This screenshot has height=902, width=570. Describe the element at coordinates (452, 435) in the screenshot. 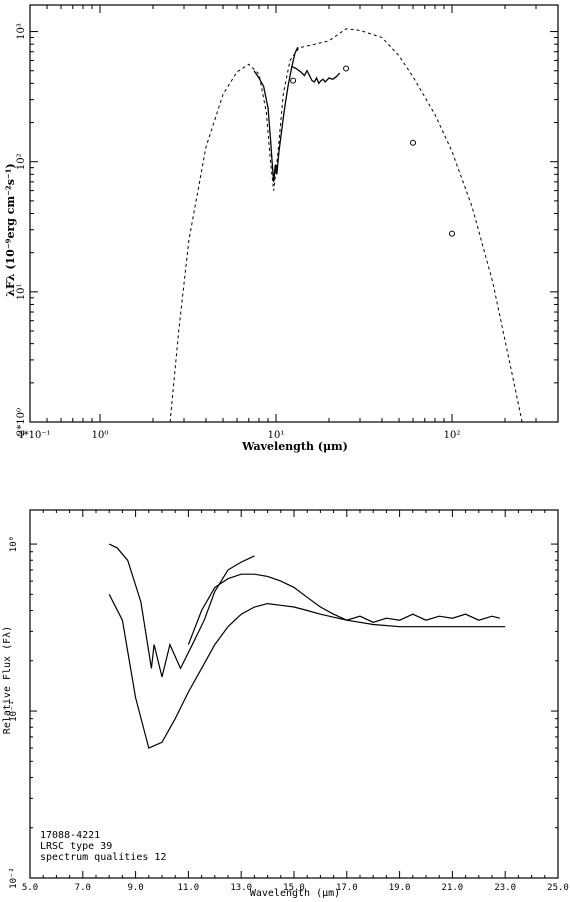

I see `plot1-x-tick-label: 10²` at that location.